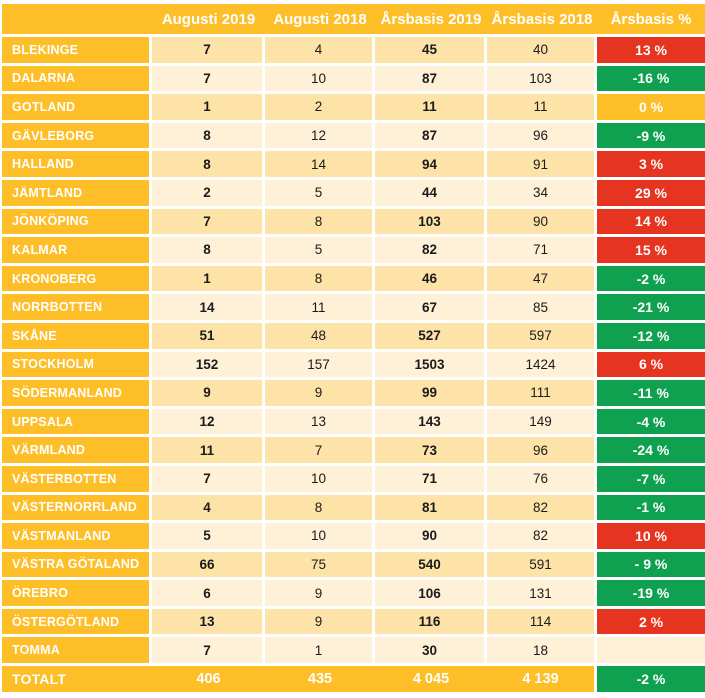 Image resolution: width=705 pixels, height=698 pixels. I want to click on region-name-cell: NORRBOTTEN, so click(77, 308).